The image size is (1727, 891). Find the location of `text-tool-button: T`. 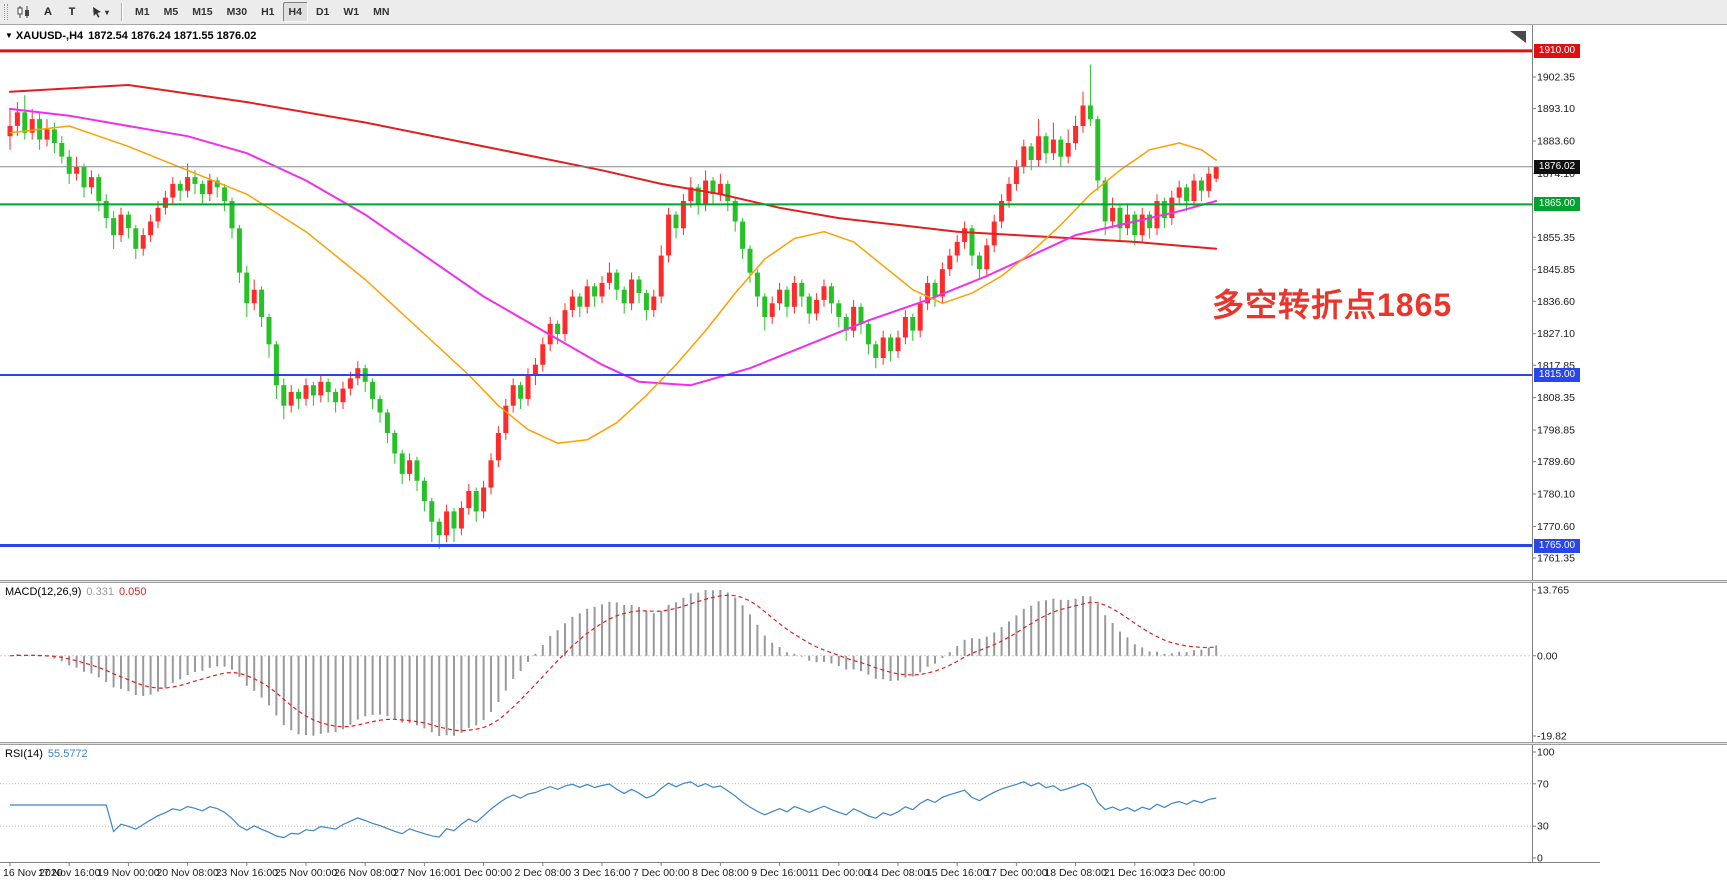

text-tool-button: T is located at coordinates (72, 12).